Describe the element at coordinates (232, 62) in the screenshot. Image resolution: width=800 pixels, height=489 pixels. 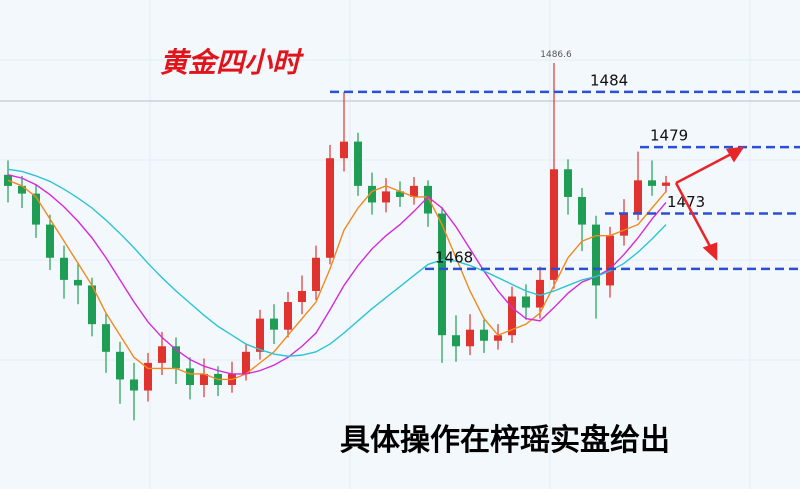
I see `chart-title: 黄金四小时` at that location.